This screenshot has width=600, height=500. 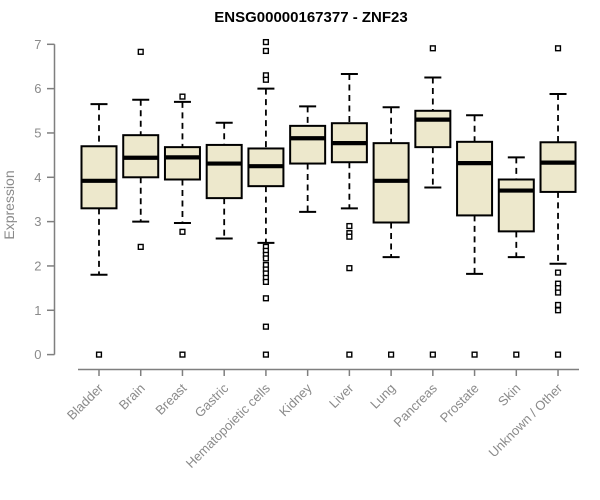 What do you see at coordinates (85, 401) in the screenshot?
I see `x-tick-label-bladder: Bladder` at bounding box center [85, 401].